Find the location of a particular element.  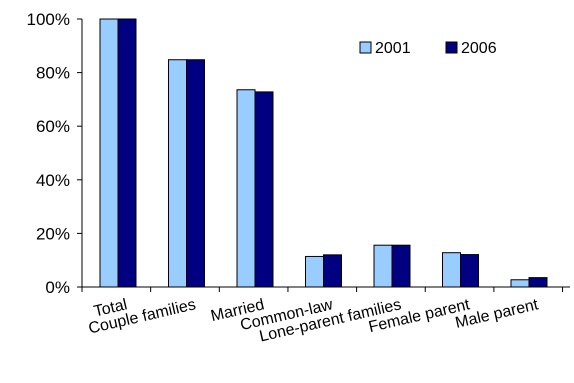

y-tick-label: 0% is located at coordinates (57, 287).